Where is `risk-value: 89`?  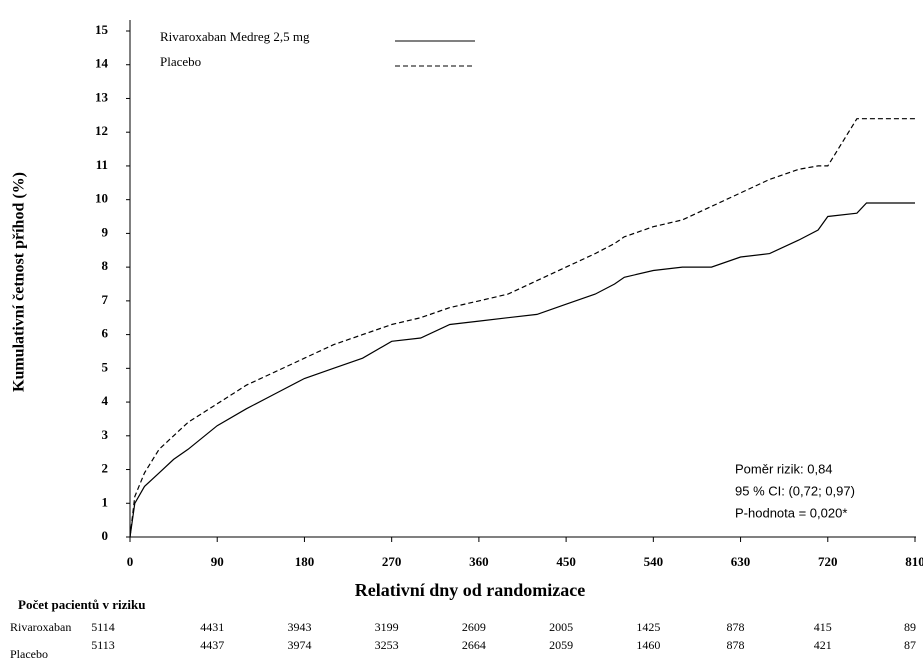 risk-value: 89 is located at coordinates (910, 627).